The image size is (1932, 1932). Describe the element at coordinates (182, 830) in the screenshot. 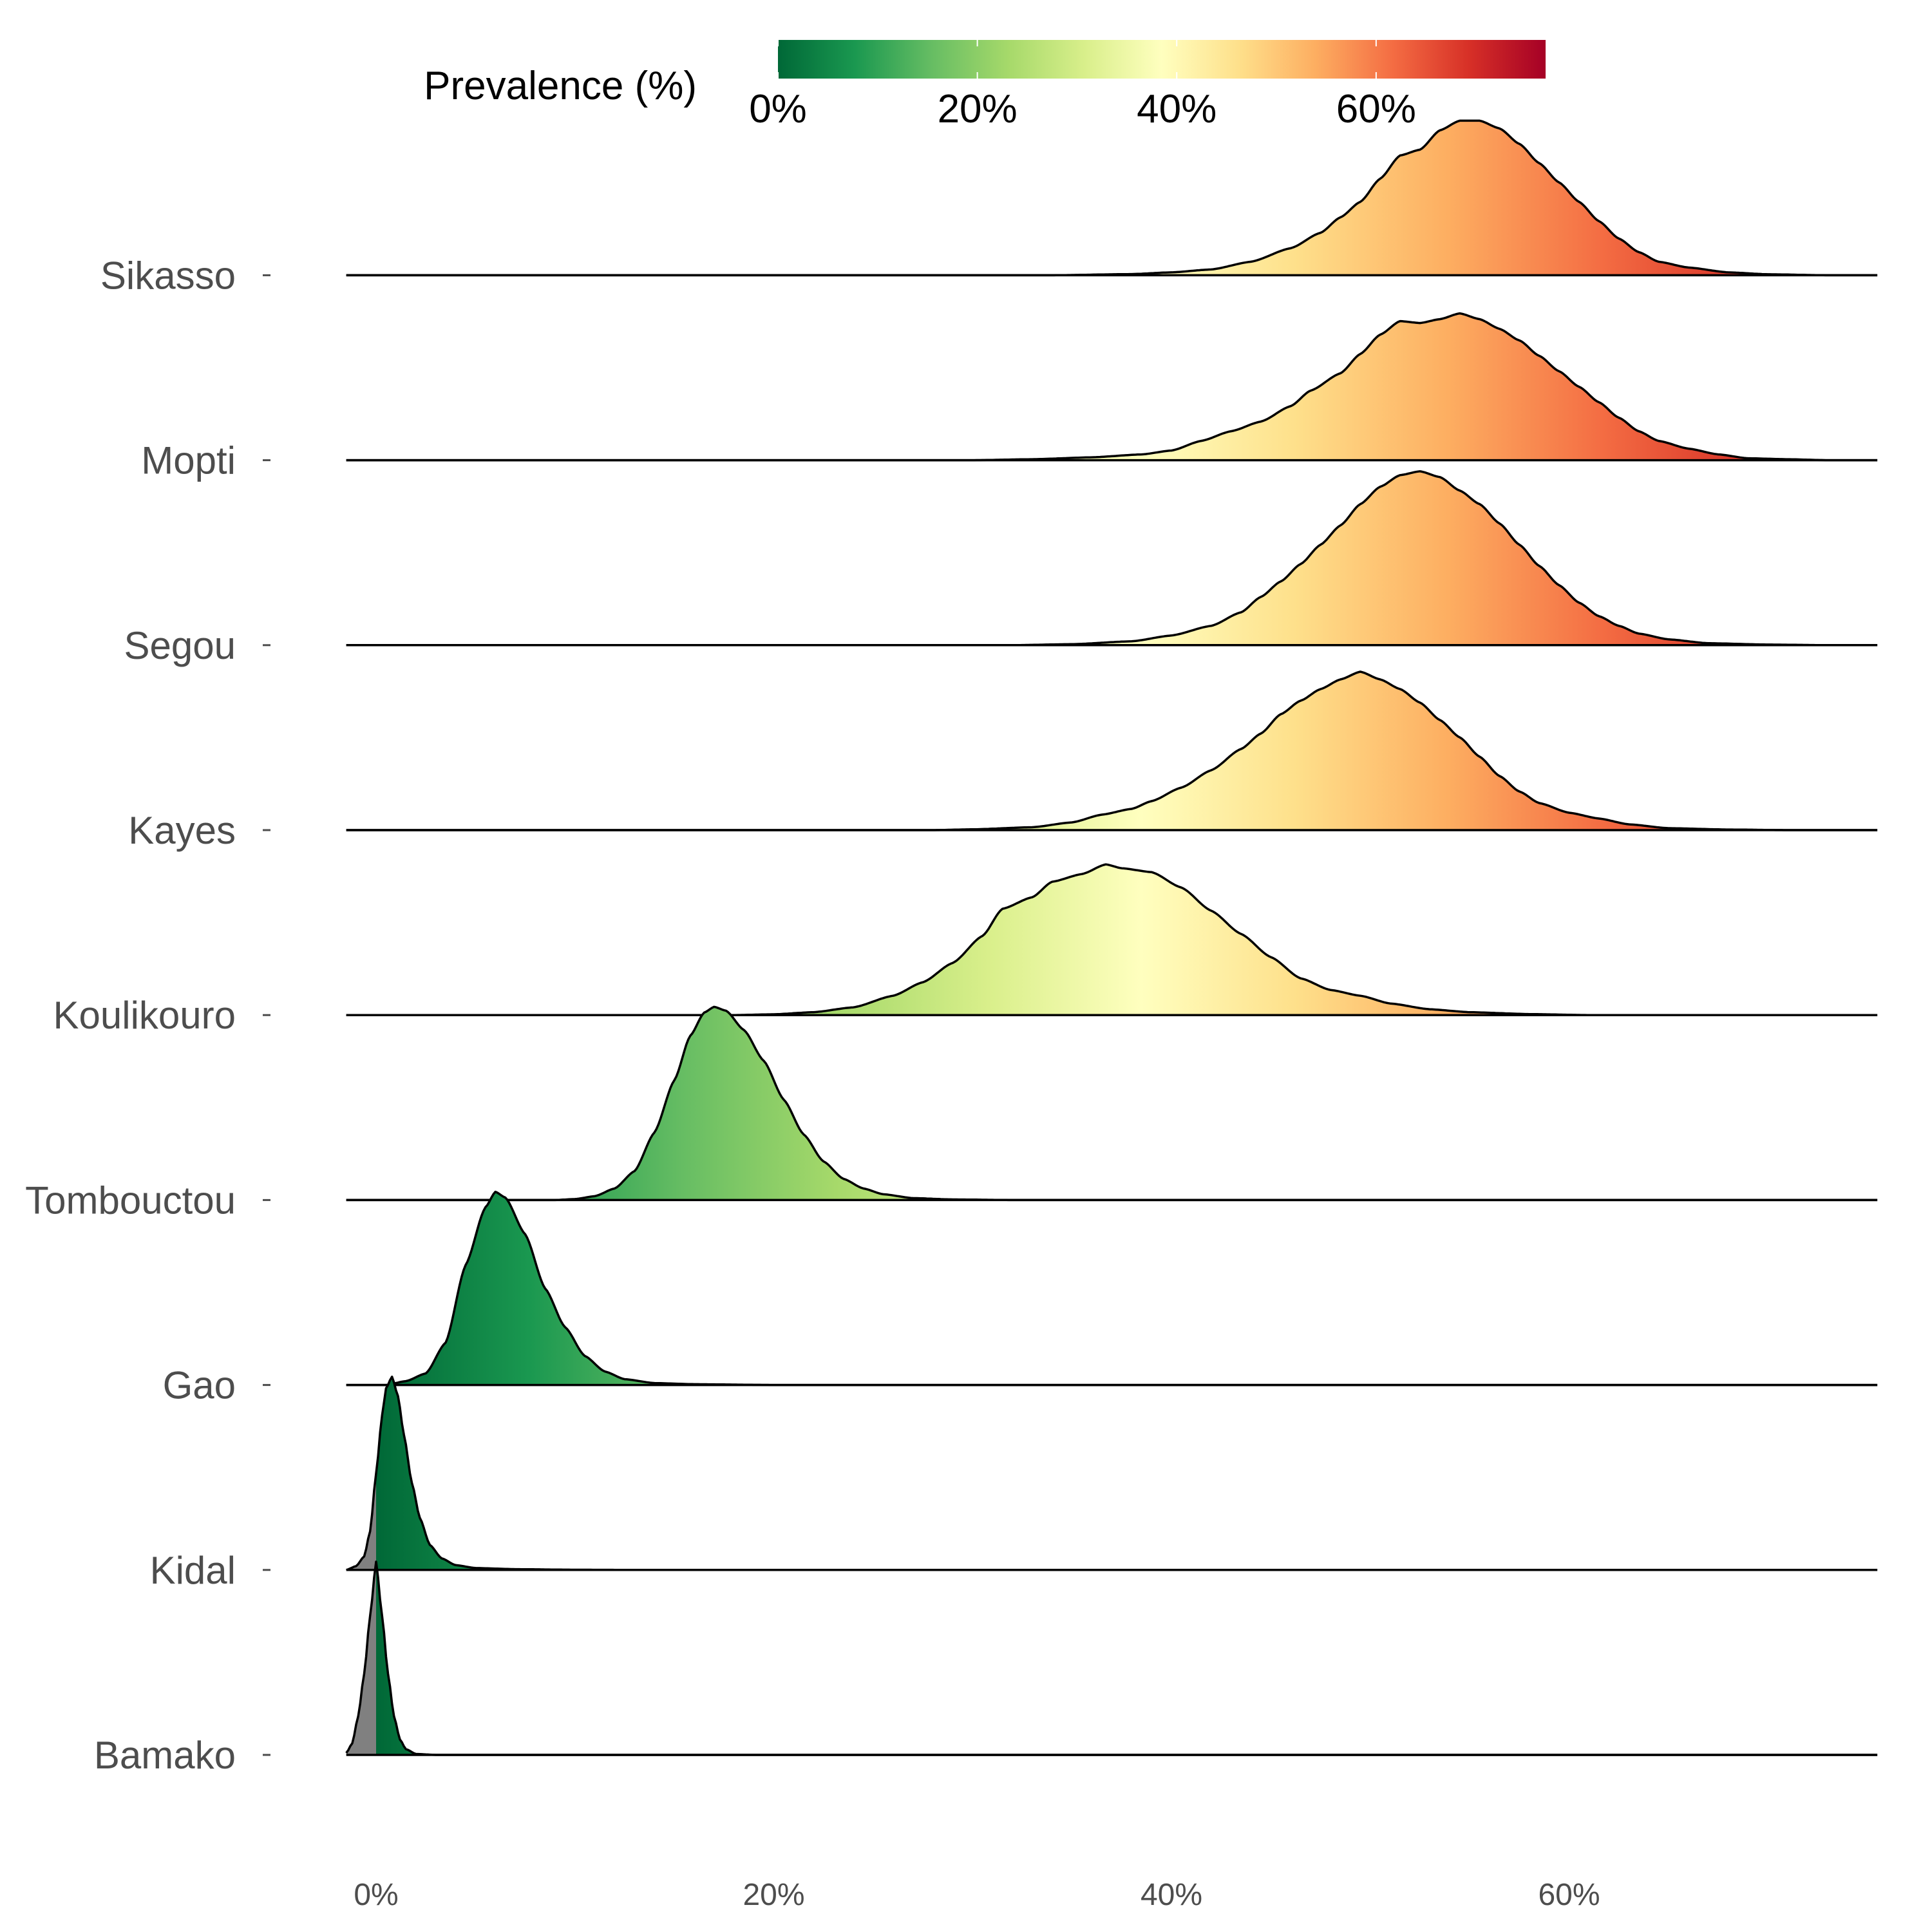

I see `category-label: Kayes` at that location.